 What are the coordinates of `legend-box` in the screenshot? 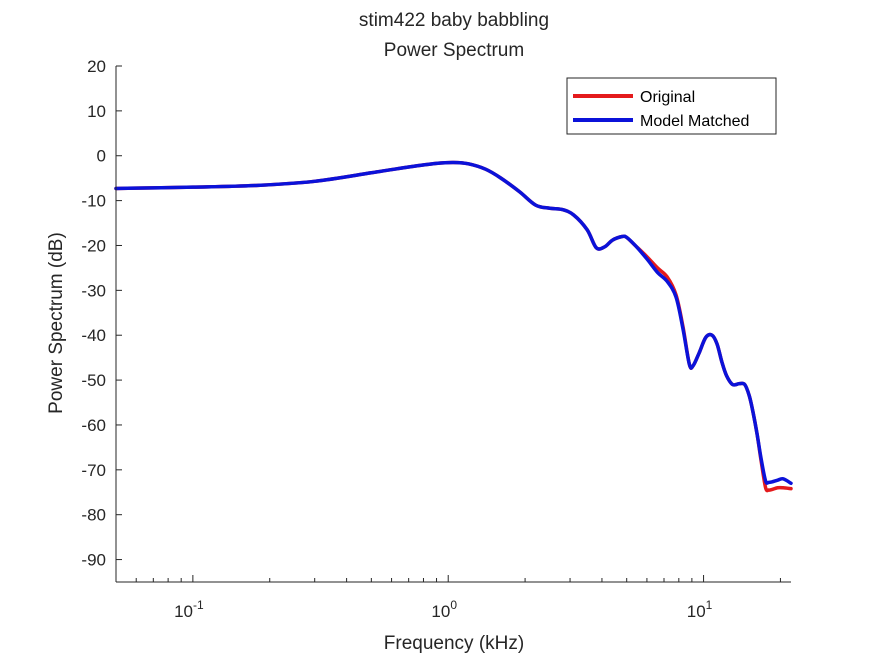 It's located at (671, 106).